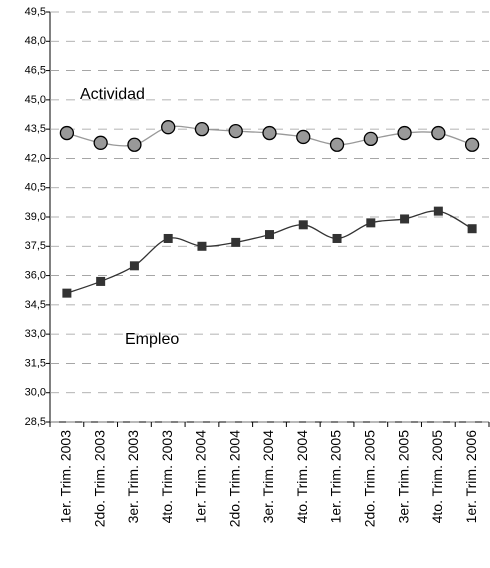  Describe the element at coordinates (112, 94) in the screenshot. I see `series-label: Actividad` at that location.